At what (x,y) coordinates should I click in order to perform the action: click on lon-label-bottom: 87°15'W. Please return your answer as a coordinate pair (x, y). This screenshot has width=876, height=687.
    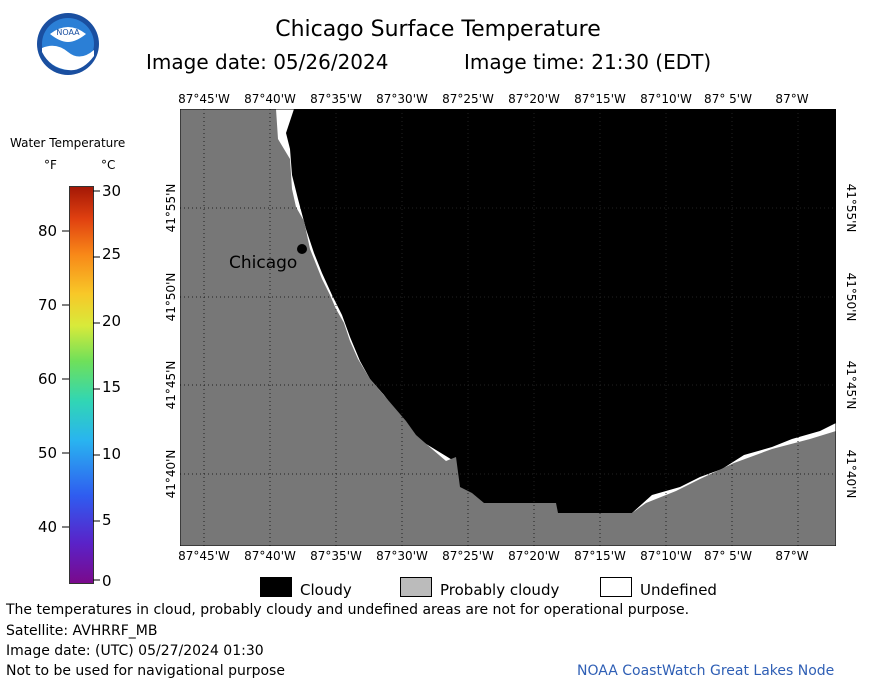
    Looking at the image, I should click on (600, 556).